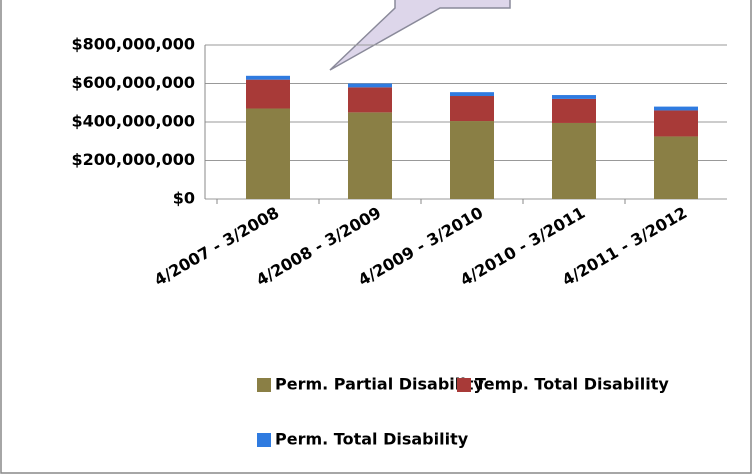 Image resolution: width=753 pixels, height=475 pixels. I want to click on y-tick-label: $0, so click(184, 198).